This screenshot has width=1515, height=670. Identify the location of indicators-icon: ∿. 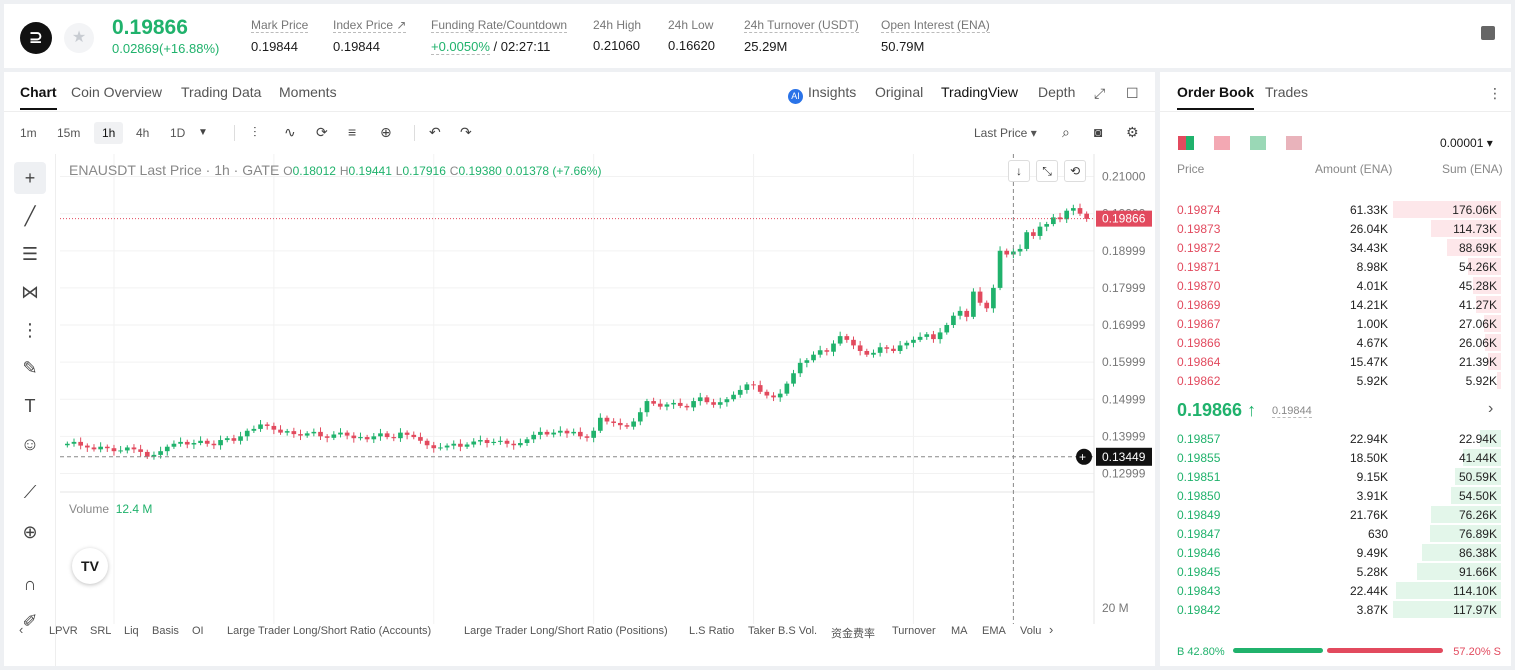
(290, 132).